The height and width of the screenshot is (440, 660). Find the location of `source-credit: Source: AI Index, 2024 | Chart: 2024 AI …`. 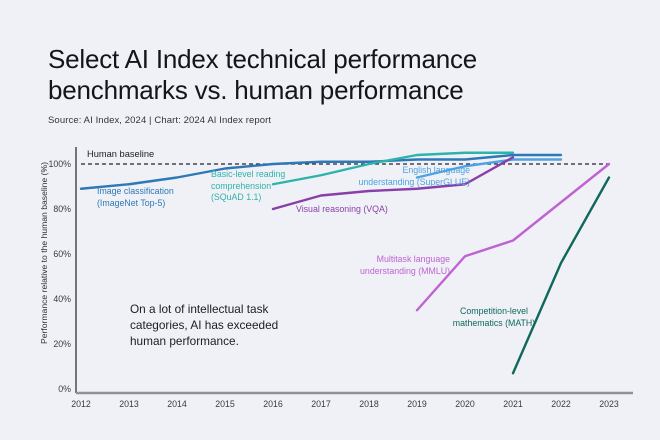

source-credit: Source: AI Index, 2024 | Chart: 2024 AI … is located at coordinates (160, 121).